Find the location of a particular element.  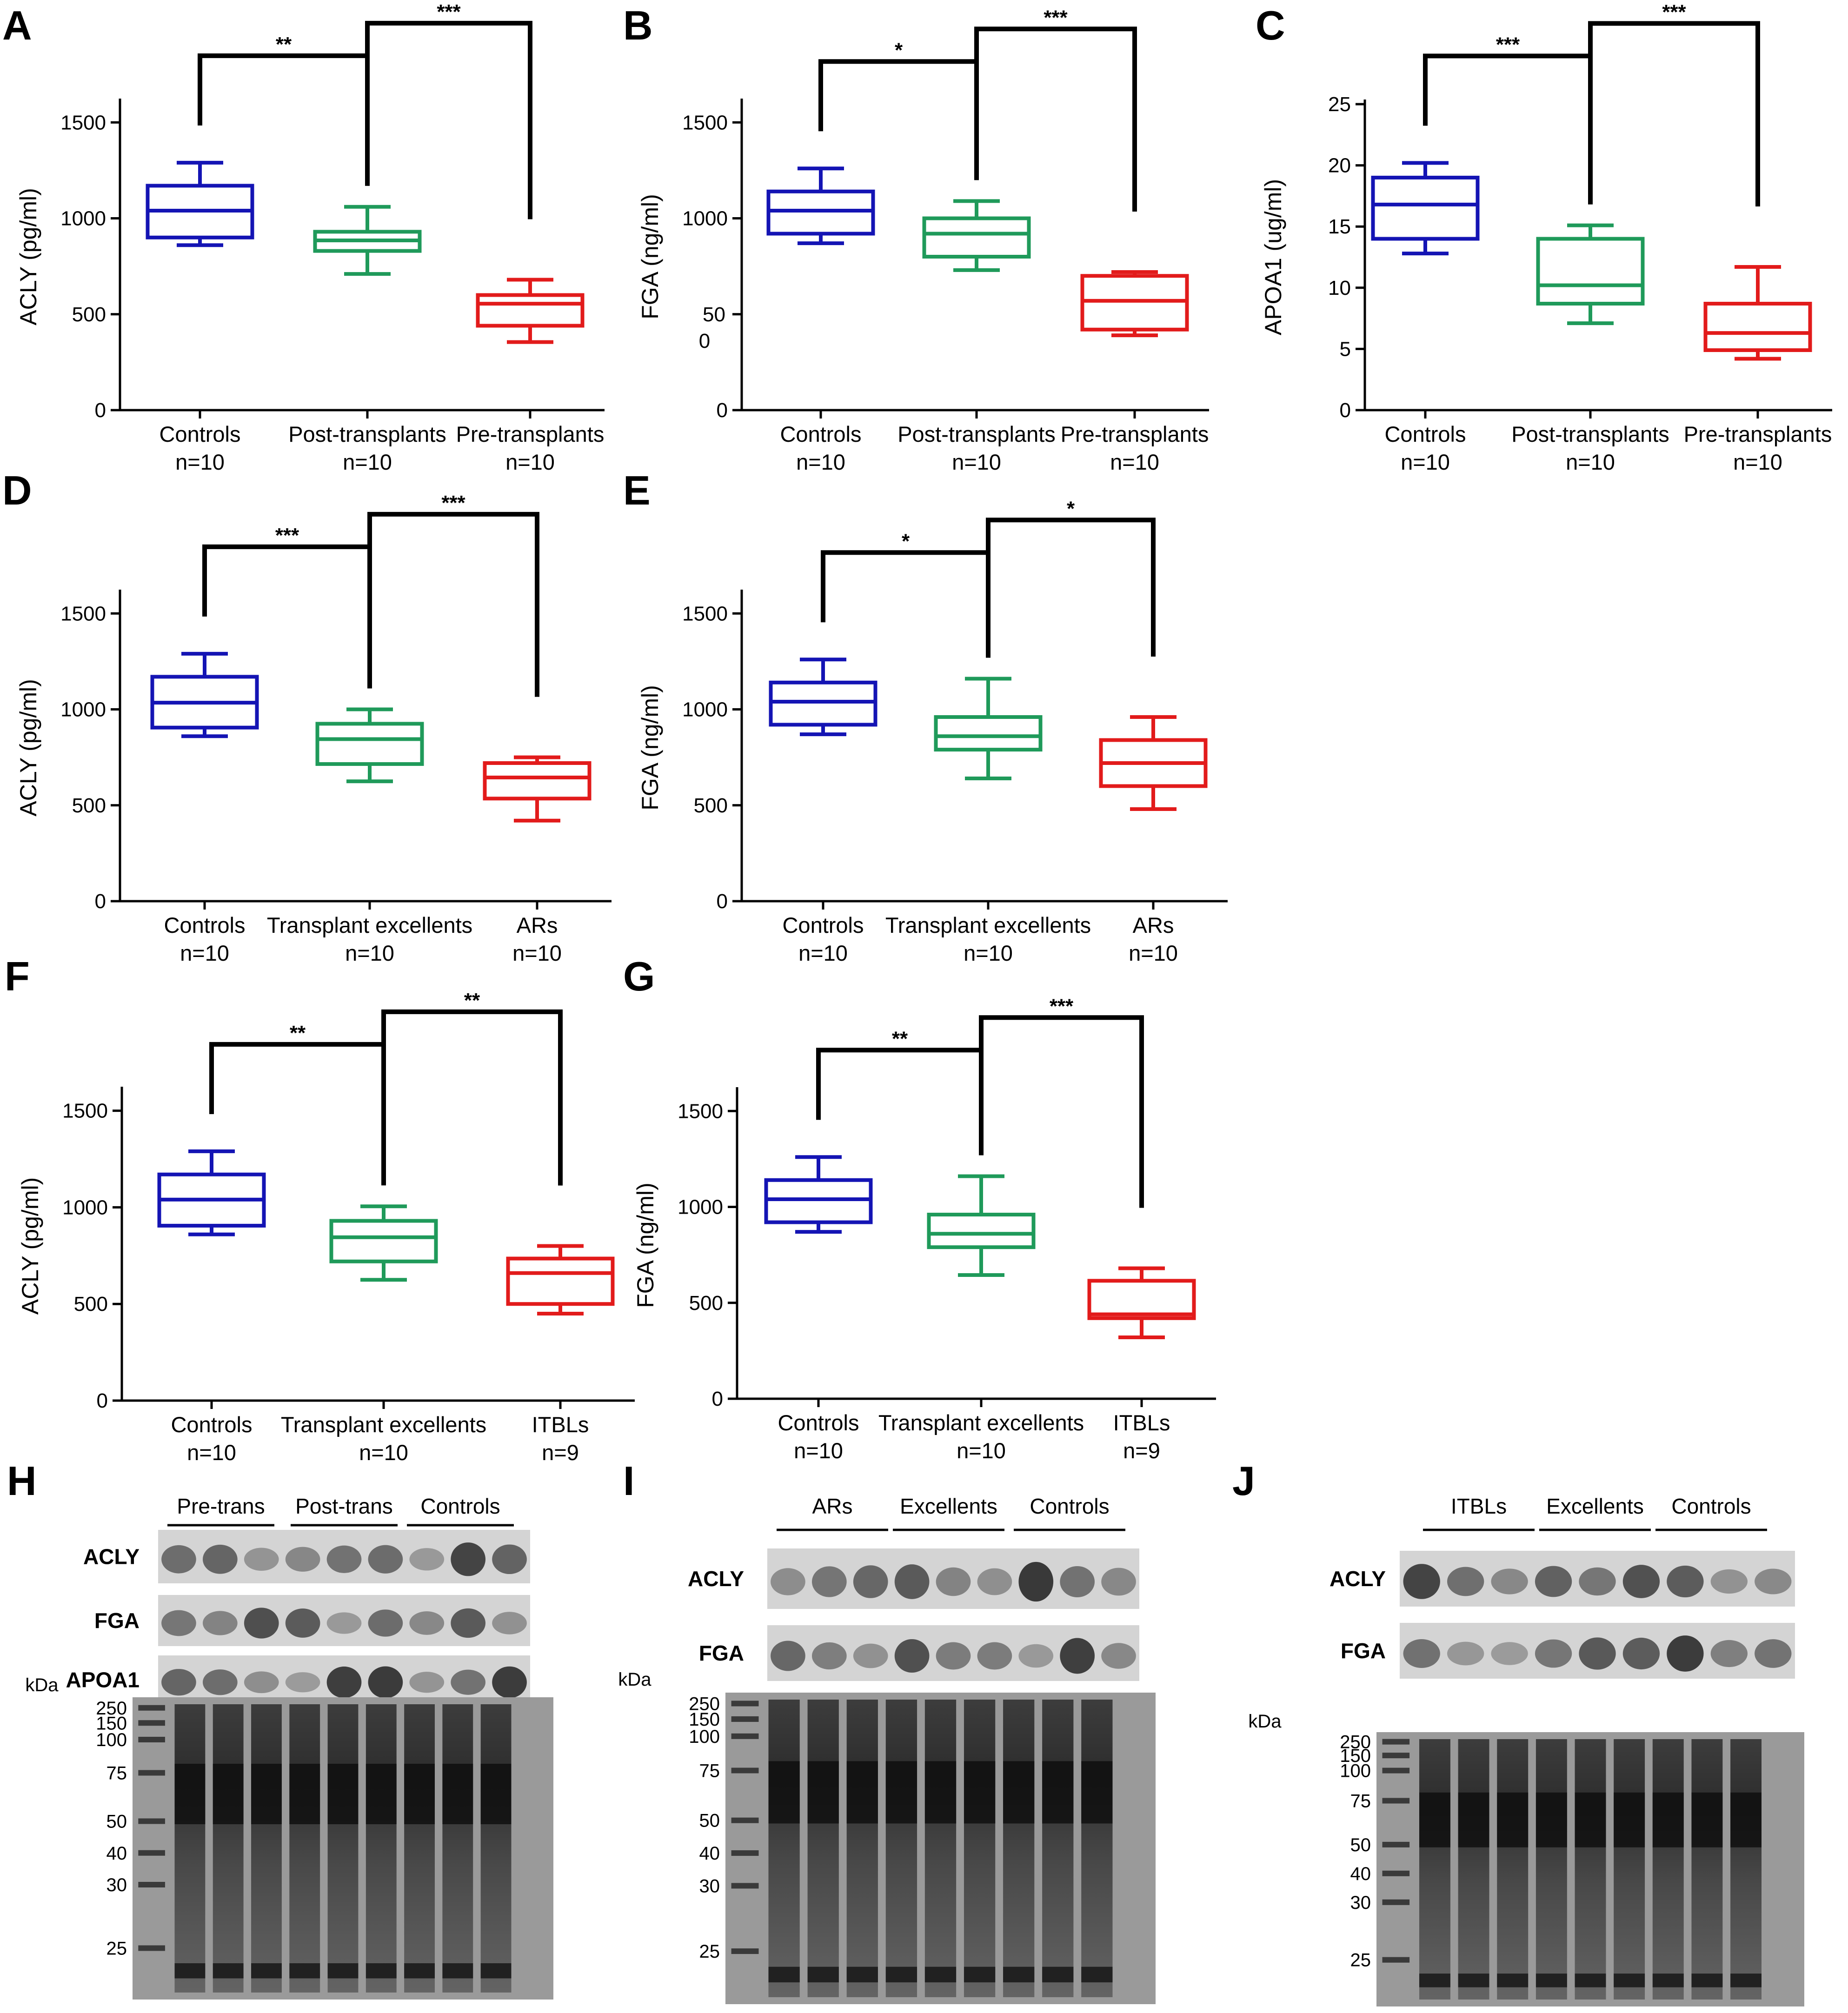

x-category-label: Controls is located at coordinates (821, 434).